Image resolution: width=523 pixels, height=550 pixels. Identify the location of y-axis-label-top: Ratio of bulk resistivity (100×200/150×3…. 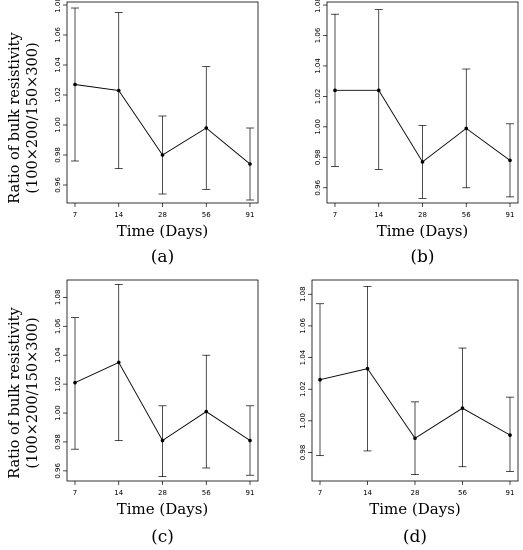
(24, 117).